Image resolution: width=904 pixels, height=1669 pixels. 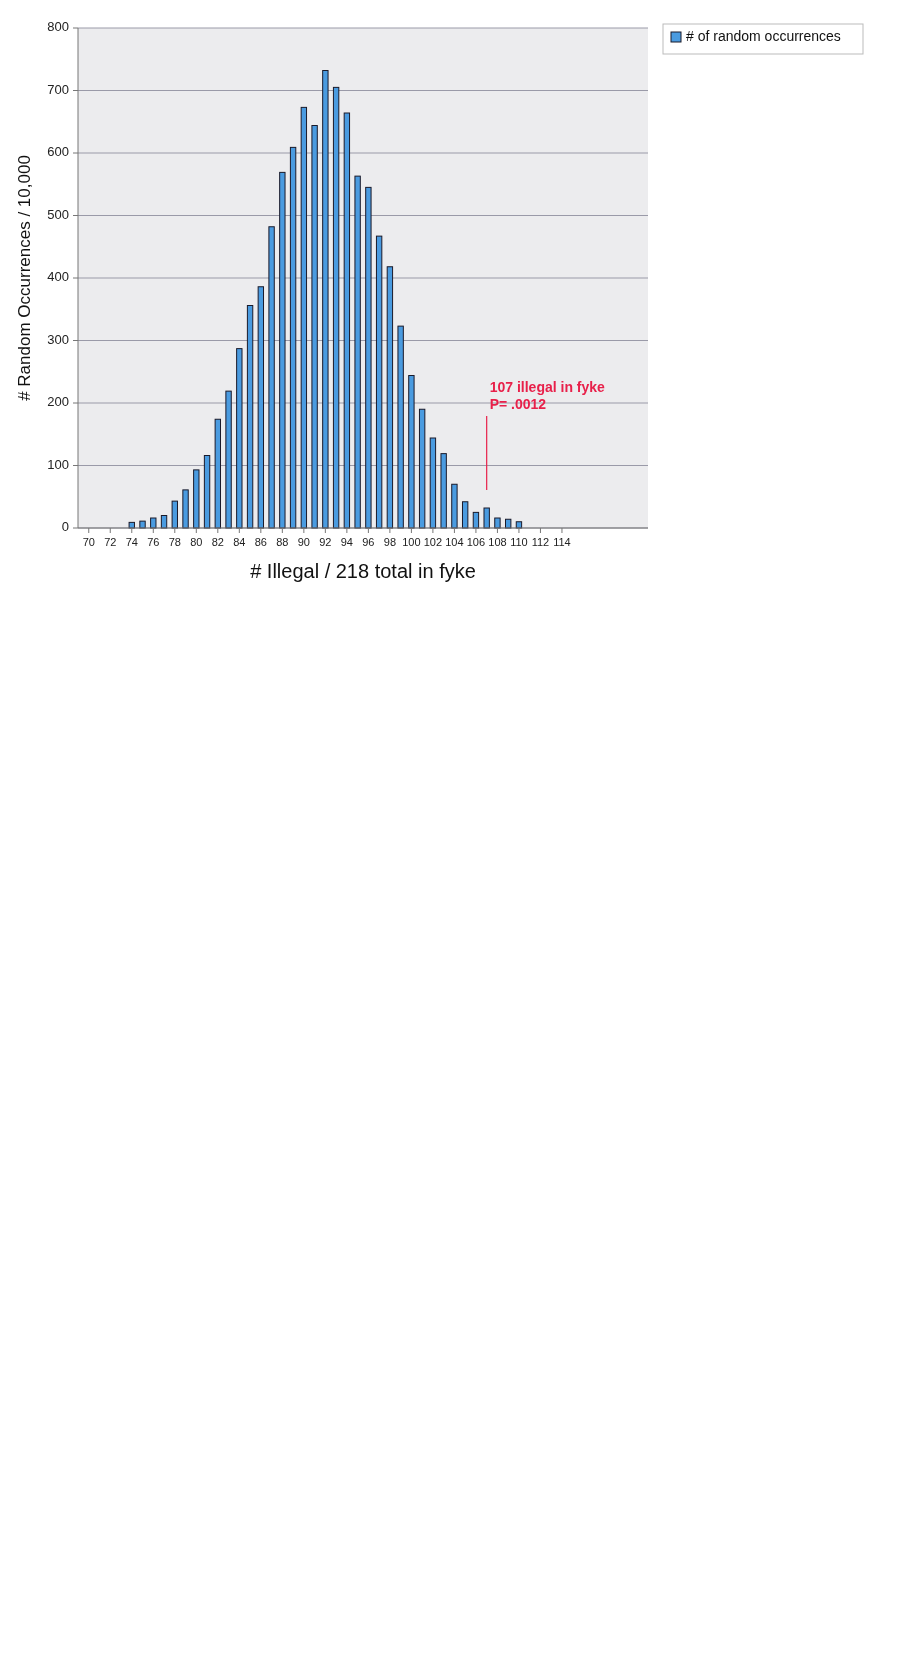 What do you see at coordinates (88, 542) in the screenshot?
I see `x-tick-label: 70` at bounding box center [88, 542].